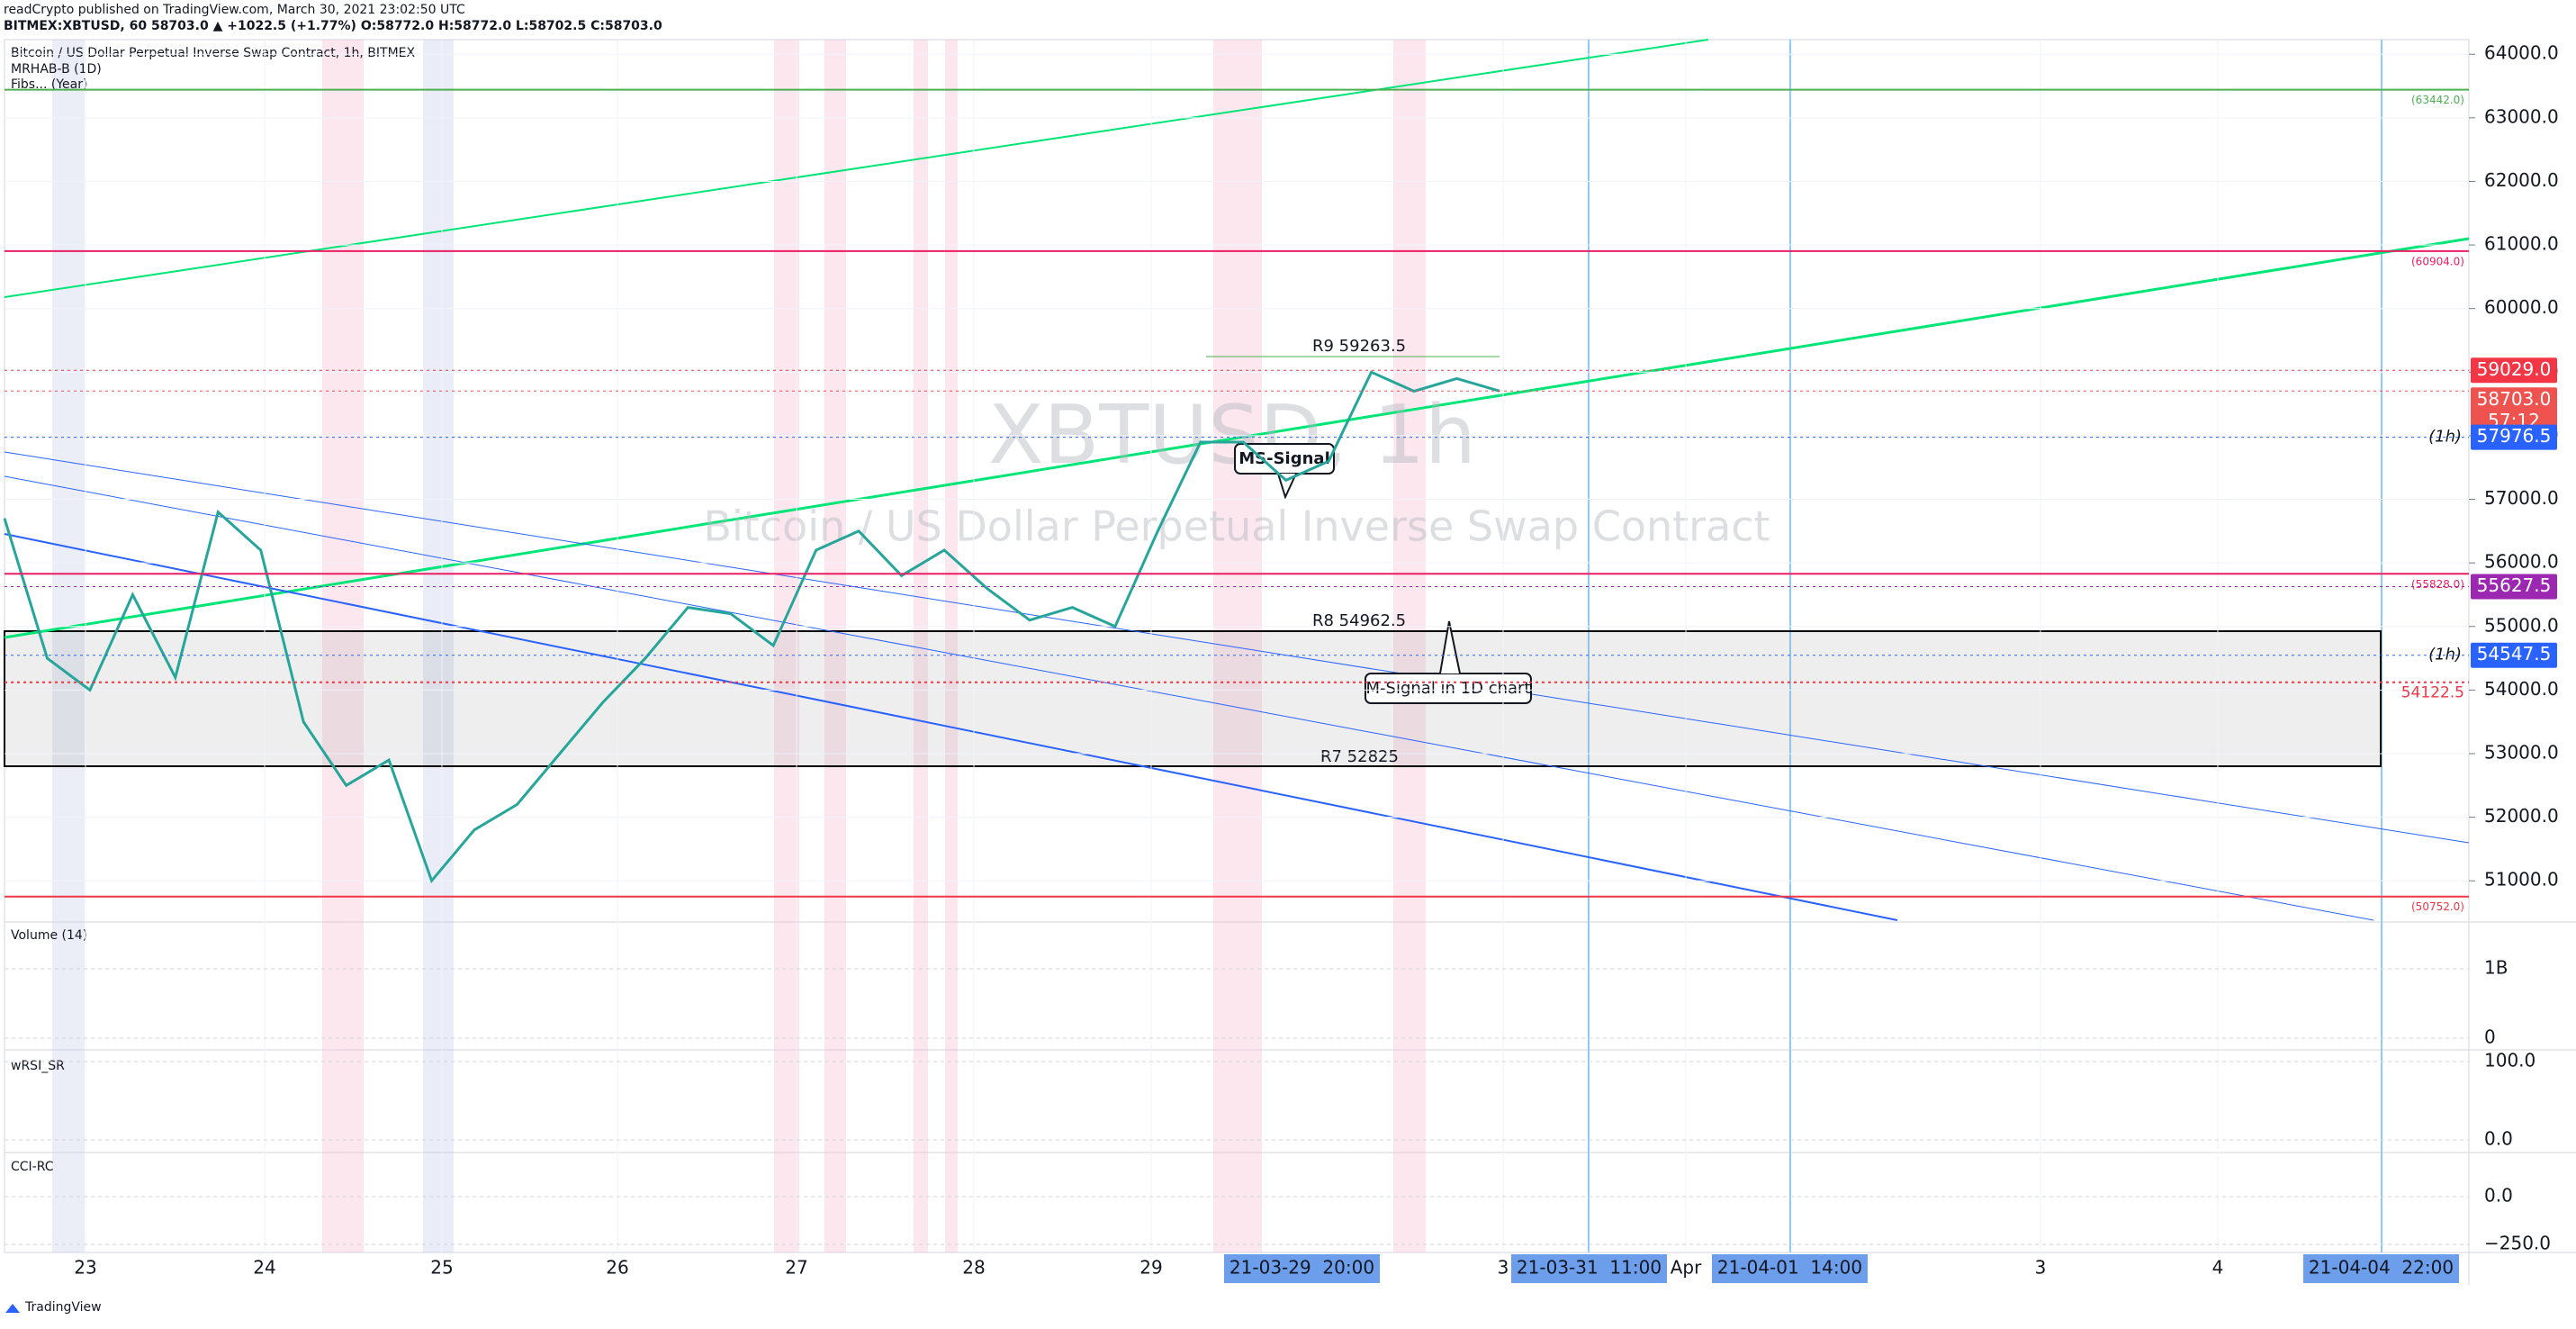 The image size is (2576, 1329). I want to click on time-highlight-label: 21-04-04 22:00, so click(2381, 1268).